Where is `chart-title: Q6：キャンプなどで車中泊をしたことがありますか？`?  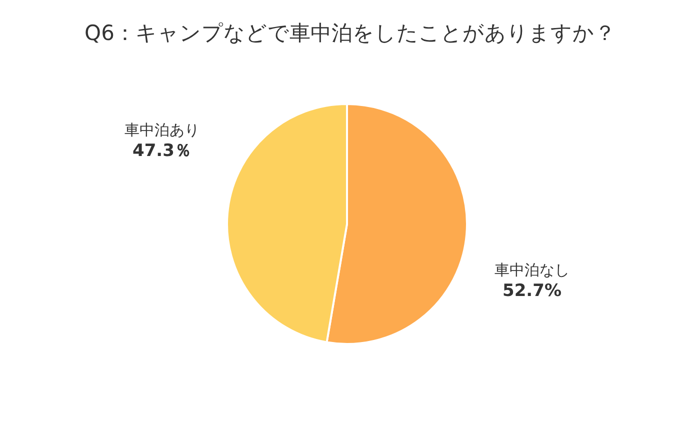 chart-title: Q6：キャンプなどで車中泊をしたことがありますか？ is located at coordinates (350, 33).